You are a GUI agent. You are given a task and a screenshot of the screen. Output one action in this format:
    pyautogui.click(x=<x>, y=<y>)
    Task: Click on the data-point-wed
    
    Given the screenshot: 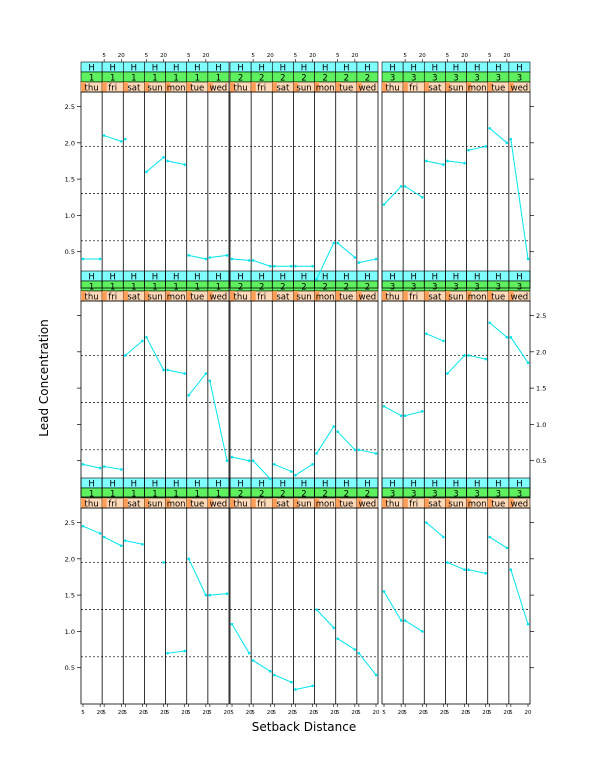 What is the action you would take?
    pyautogui.click(x=511, y=139)
    